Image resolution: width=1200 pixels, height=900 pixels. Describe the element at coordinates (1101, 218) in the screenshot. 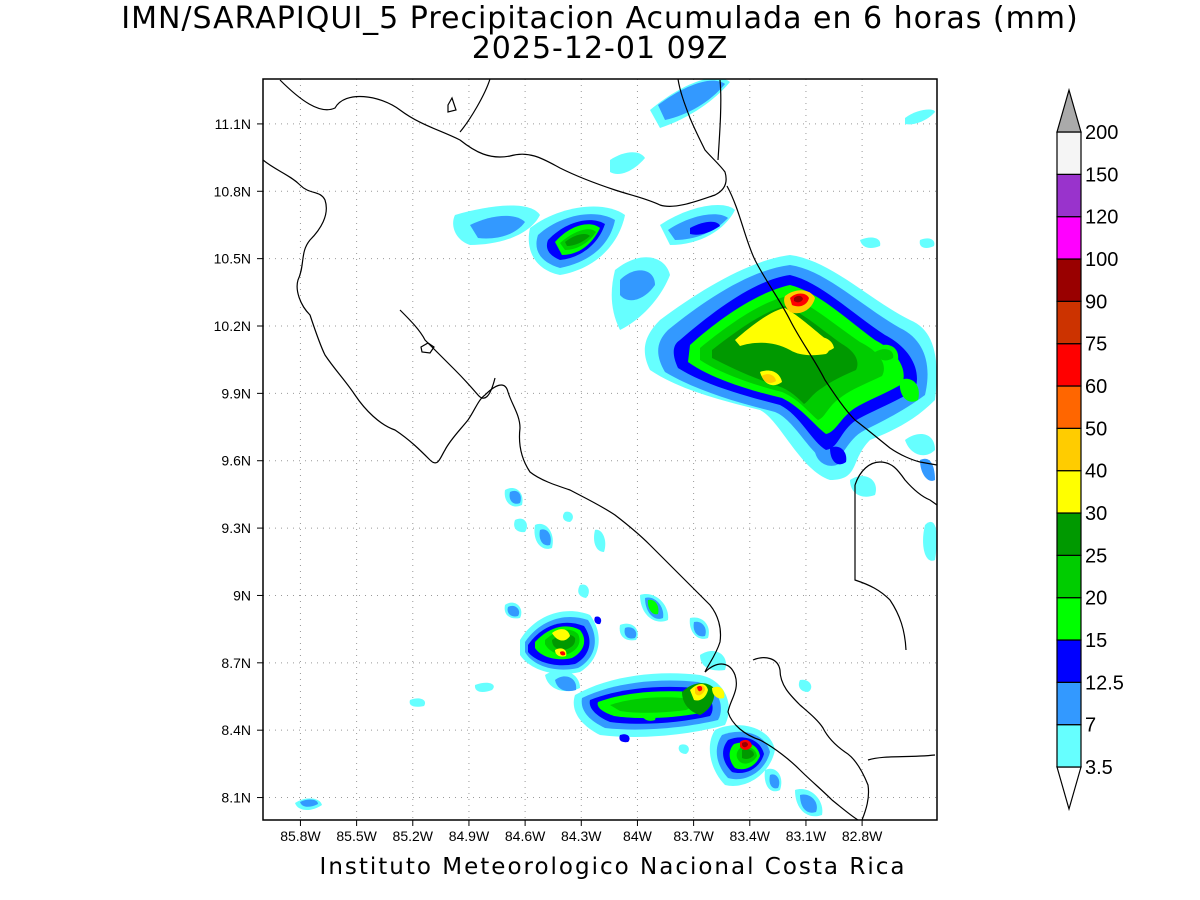

I see `colorbar-level-label: 120` at that location.